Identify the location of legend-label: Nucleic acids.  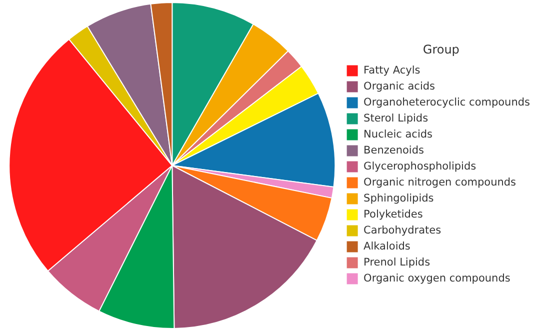
(398, 134).